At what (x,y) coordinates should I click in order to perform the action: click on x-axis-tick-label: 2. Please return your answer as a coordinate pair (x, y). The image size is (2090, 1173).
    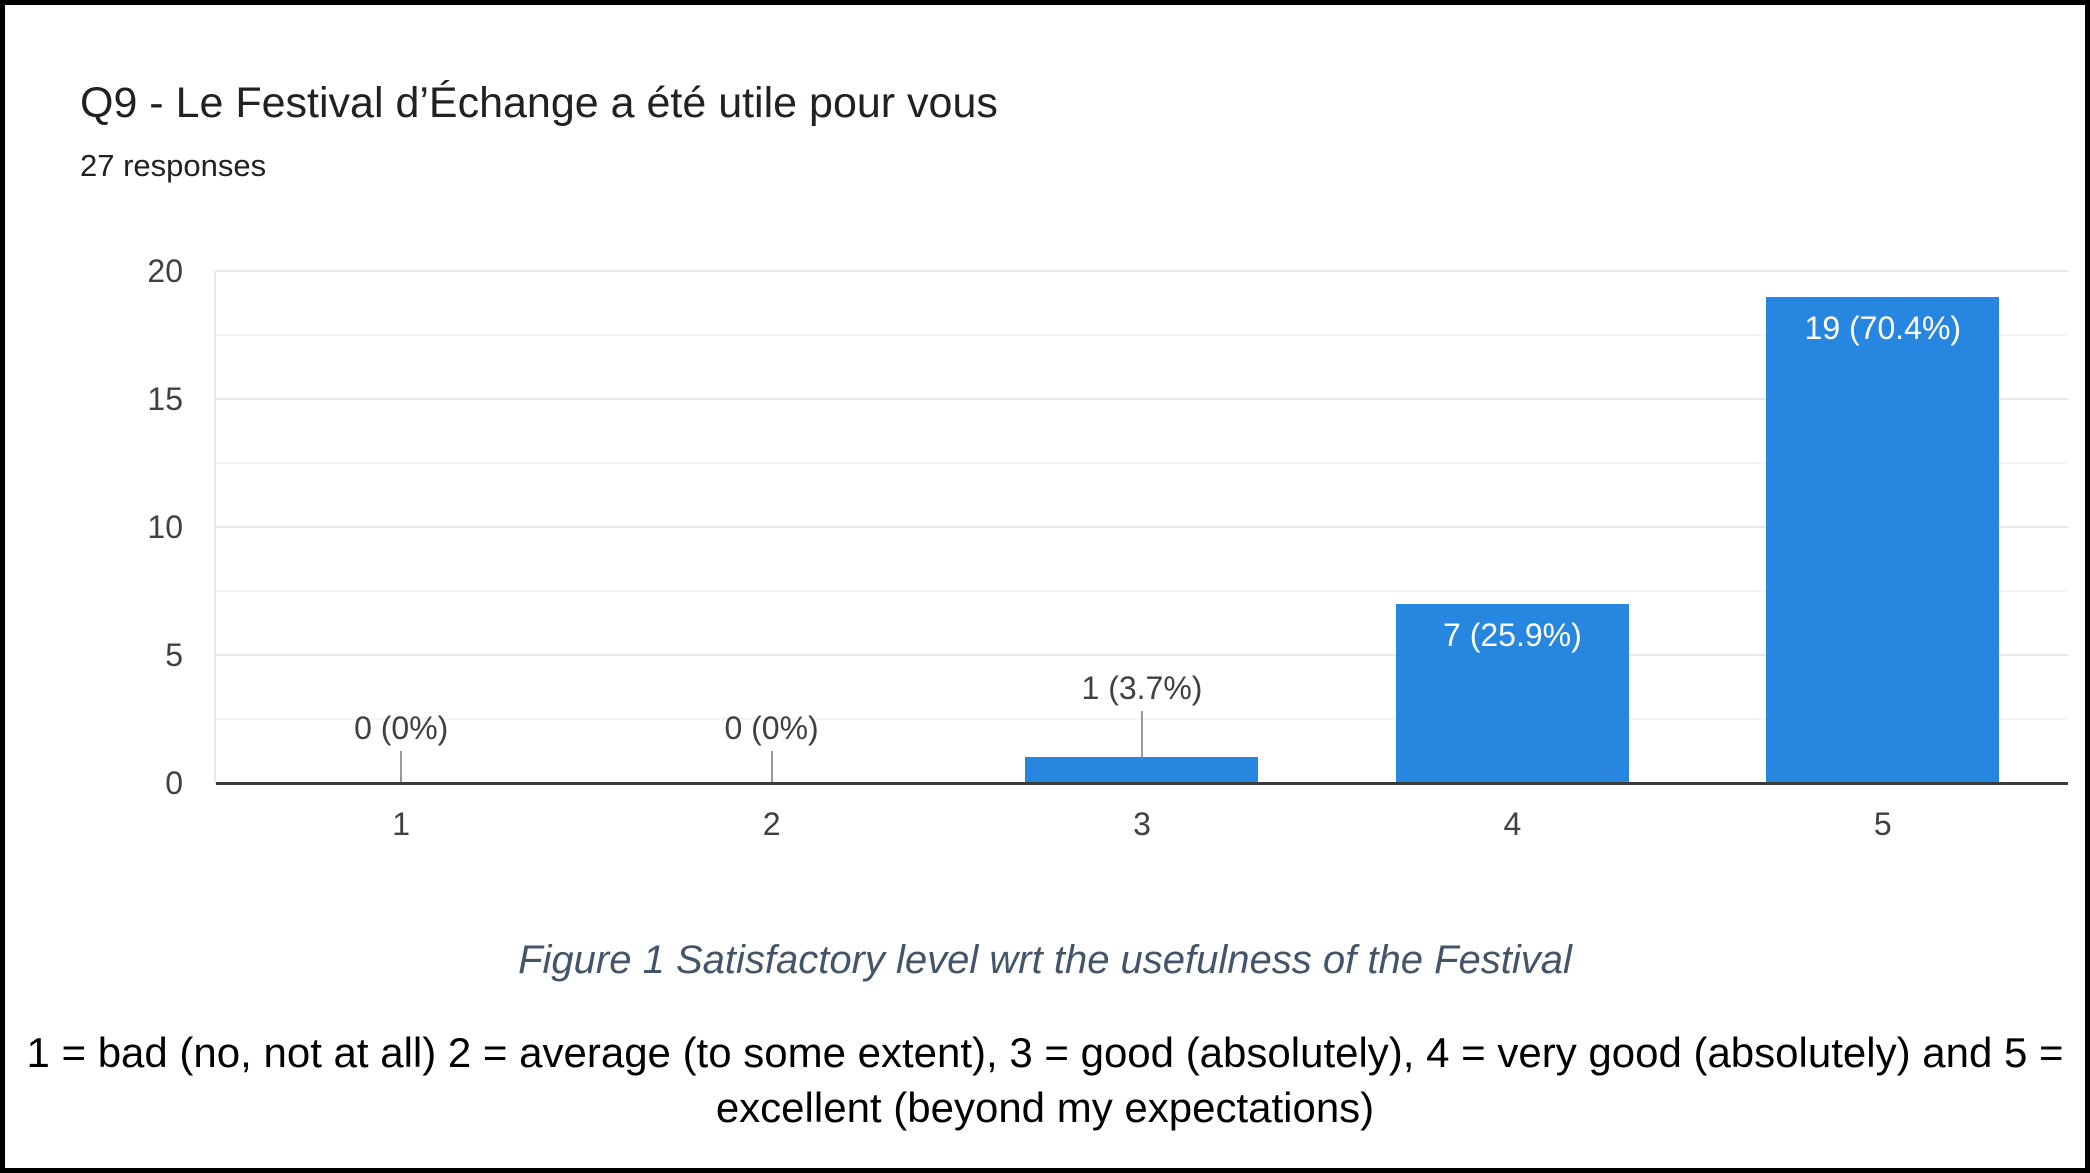
    Looking at the image, I should click on (771, 824).